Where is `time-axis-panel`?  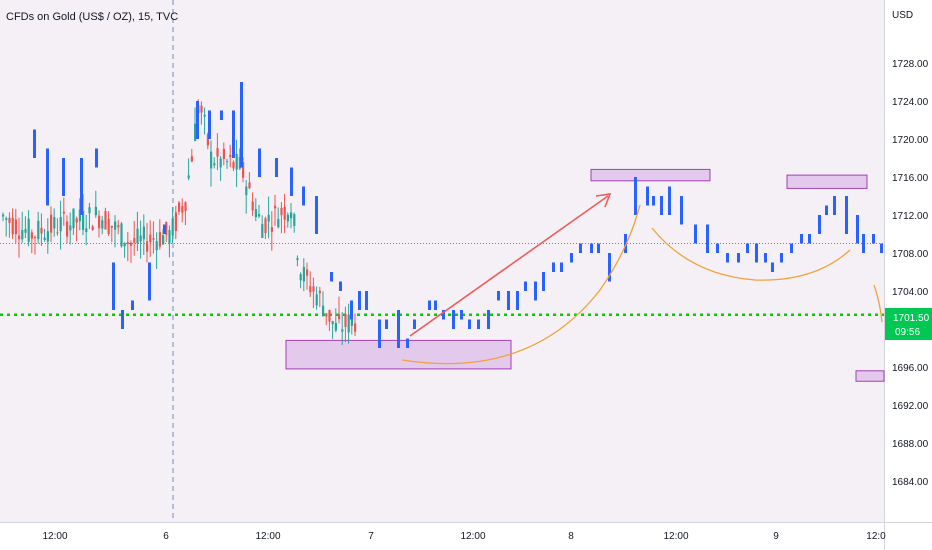
time-axis-panel is located at coordinates (442, 536).